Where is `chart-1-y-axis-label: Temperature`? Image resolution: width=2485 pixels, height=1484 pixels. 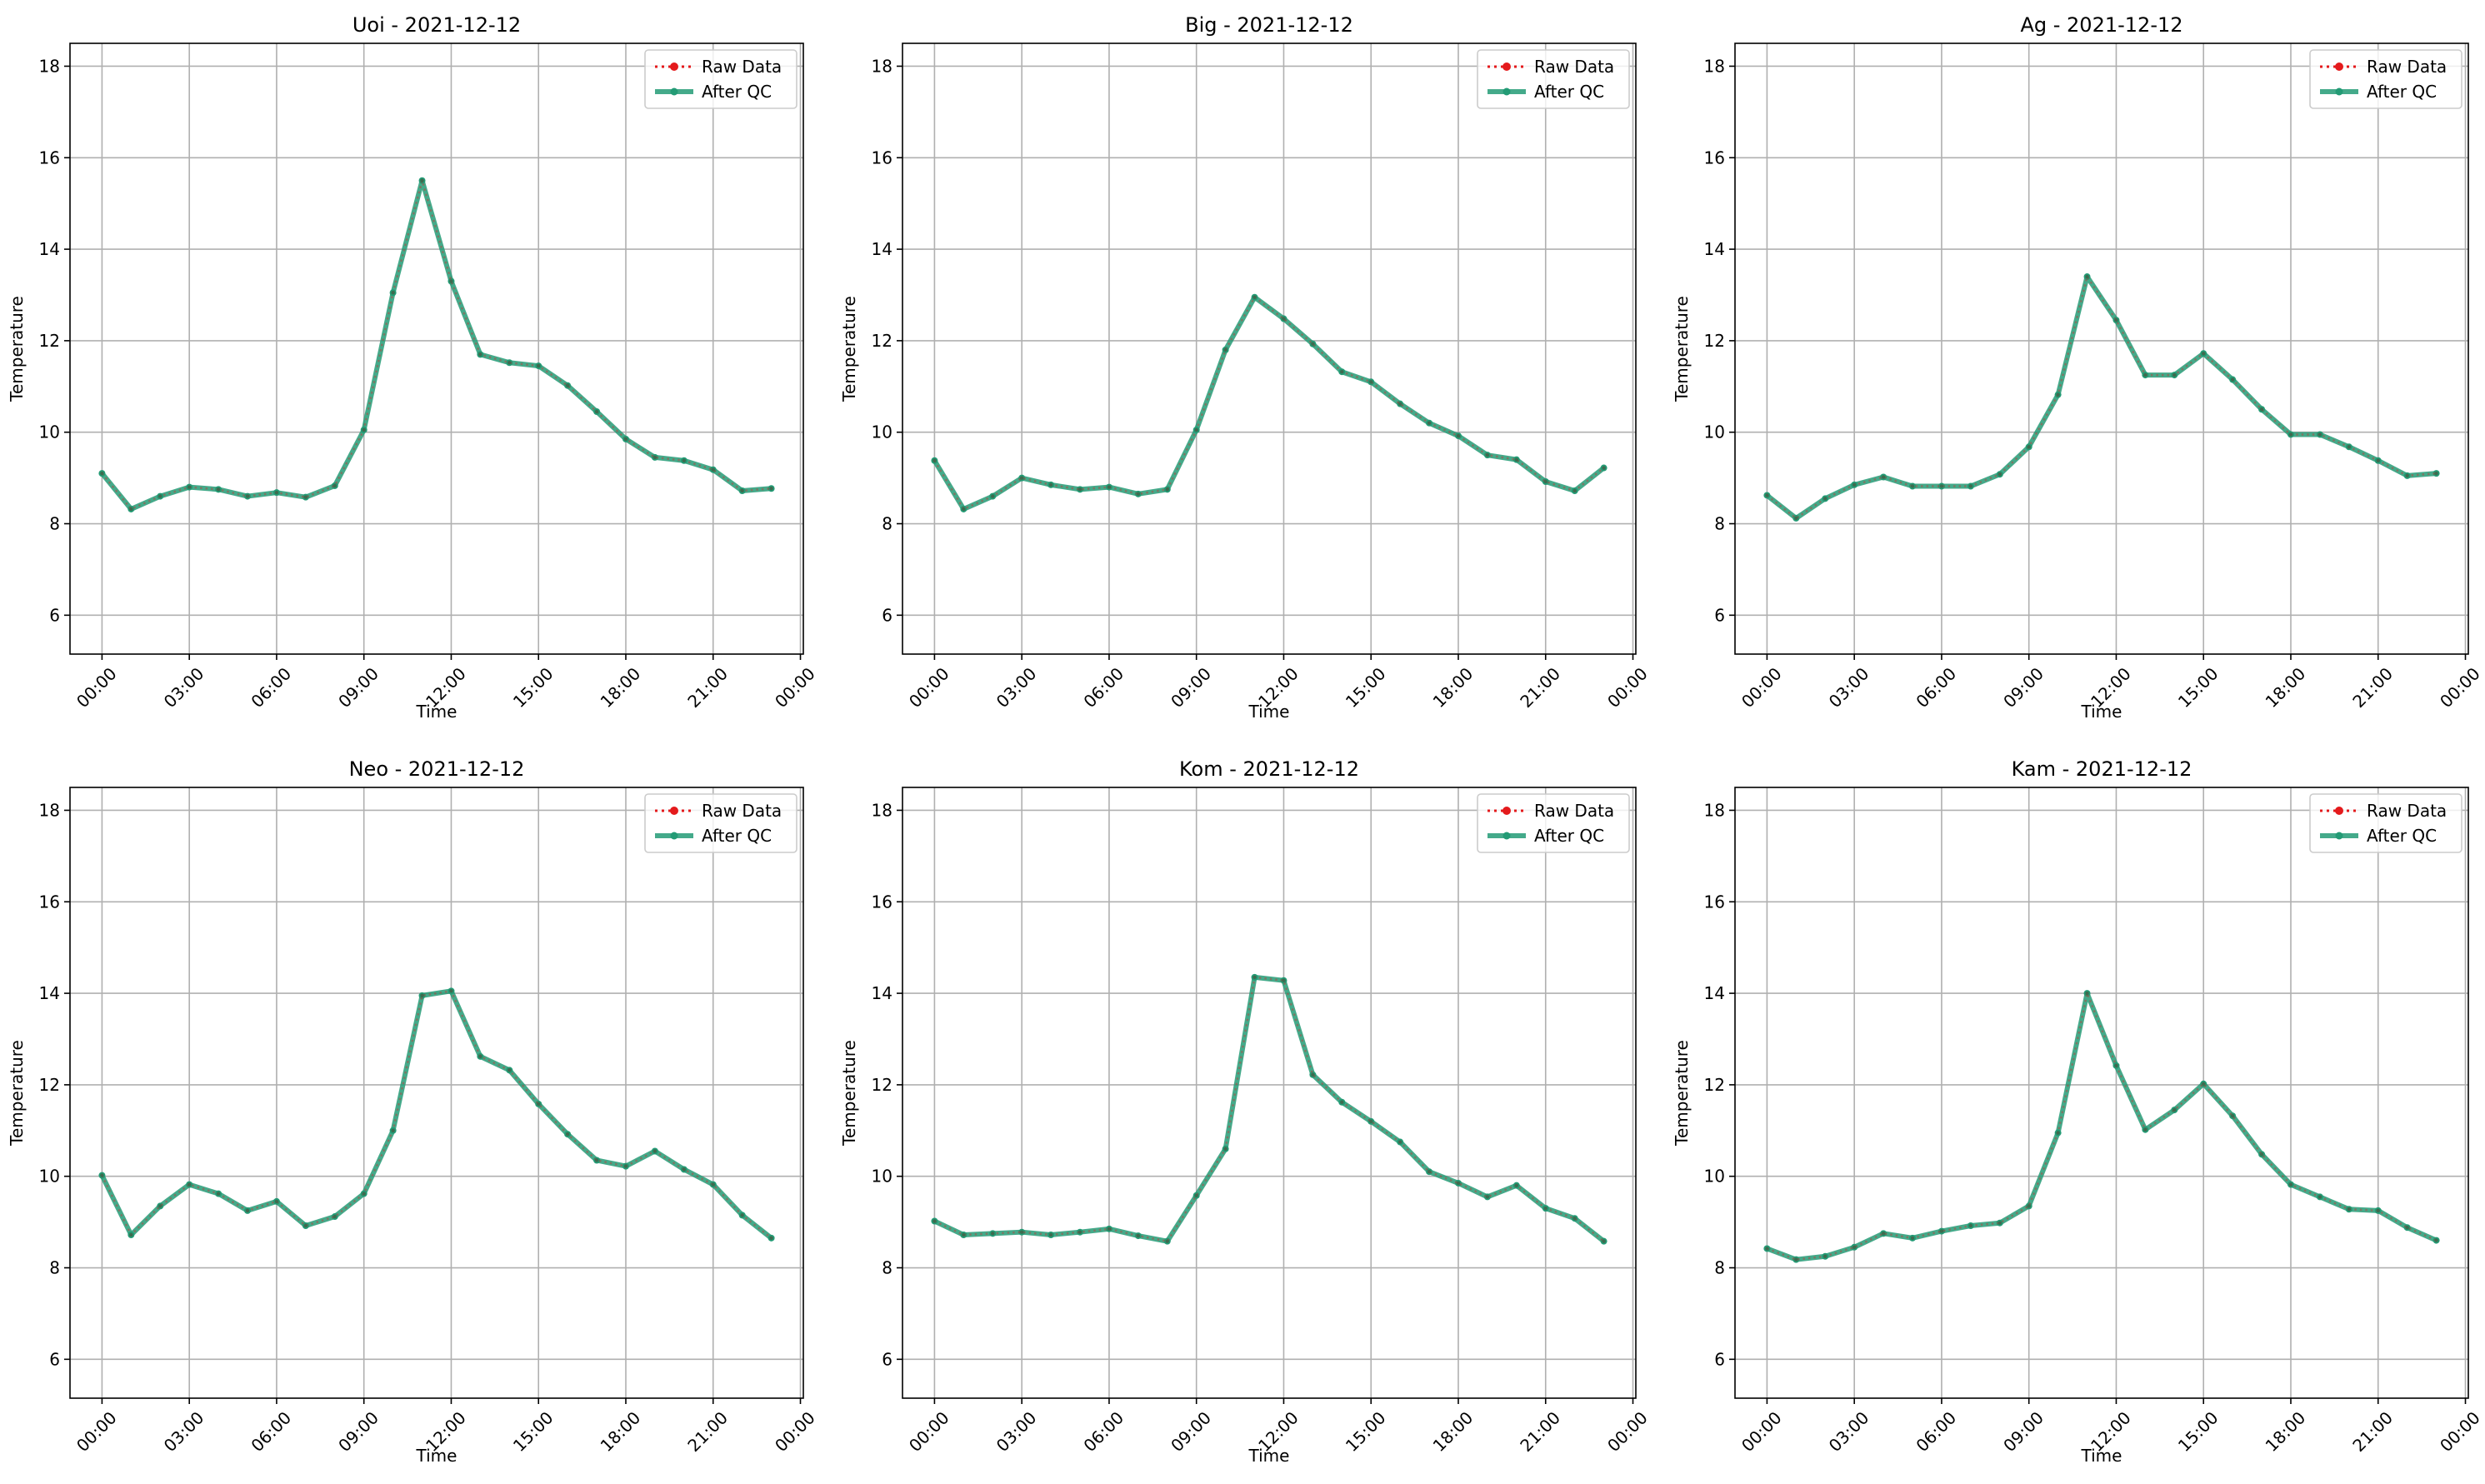 chart-1-y-axis-label: Temperature is located at coordinates (17, 349).